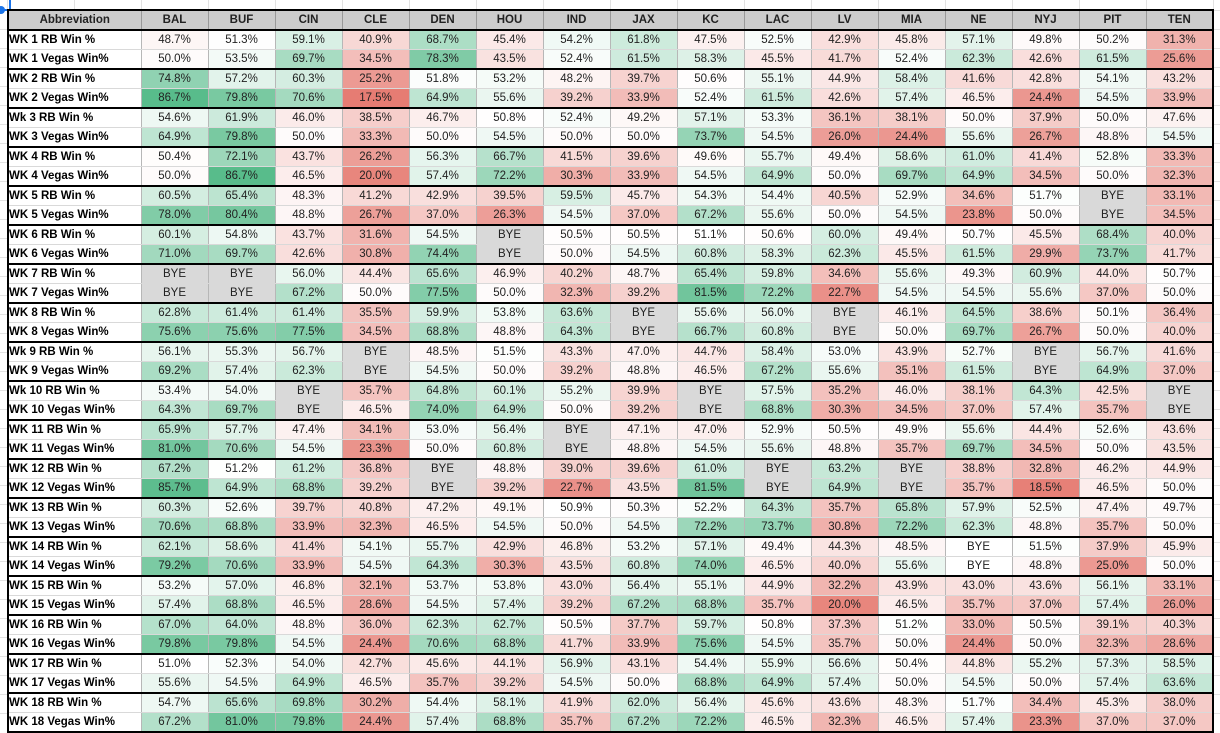 The image size is (1220, 733). Describe the element at coordinates (443, 313) in the screenshot. I see `cell-den: 59.9%` at that location.